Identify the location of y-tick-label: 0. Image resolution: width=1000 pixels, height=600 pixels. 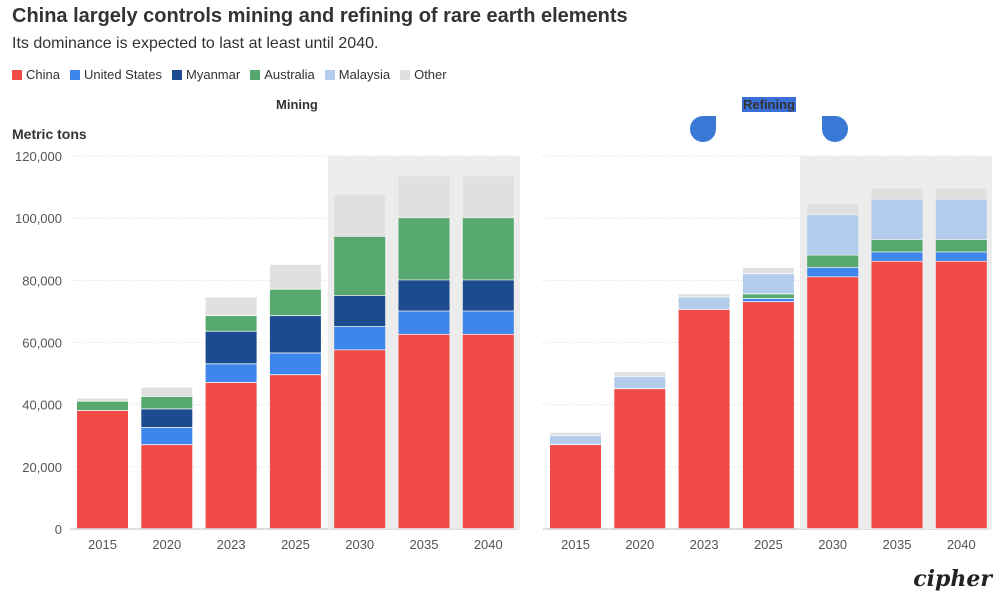
(58, 529).